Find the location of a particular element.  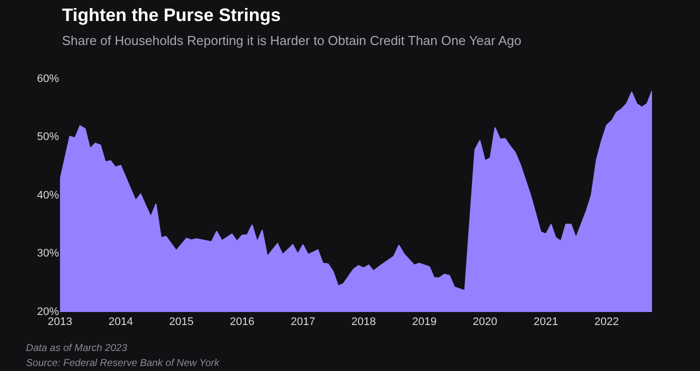

source-note: Source: Federal Reserve Bank of New York is located at coordinates (123, 363).